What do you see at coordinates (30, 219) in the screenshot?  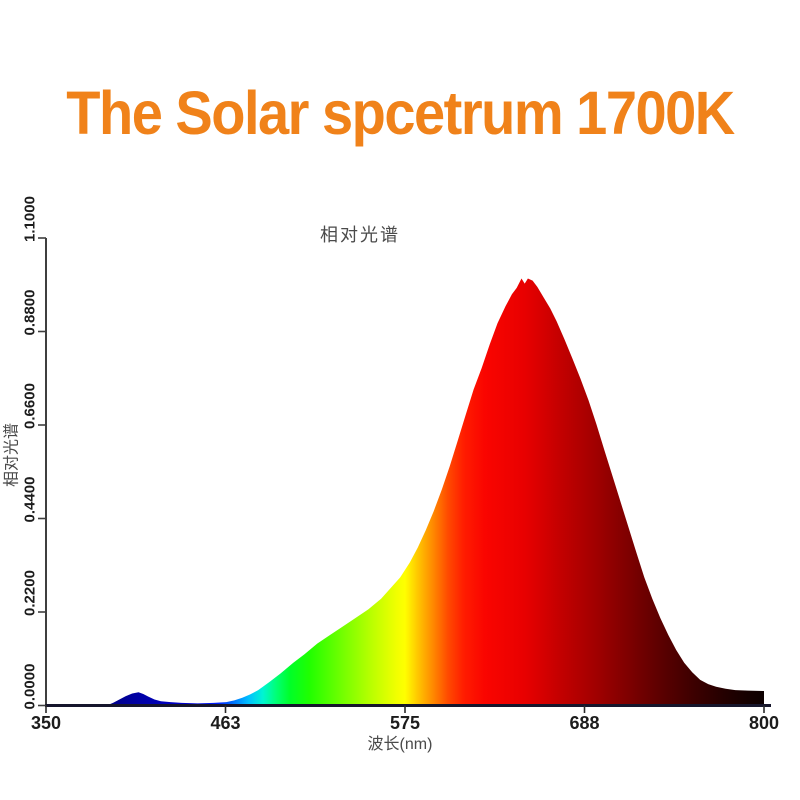 I see `y-tick-label-5: 1.1000` at bounding box center [30, 219].